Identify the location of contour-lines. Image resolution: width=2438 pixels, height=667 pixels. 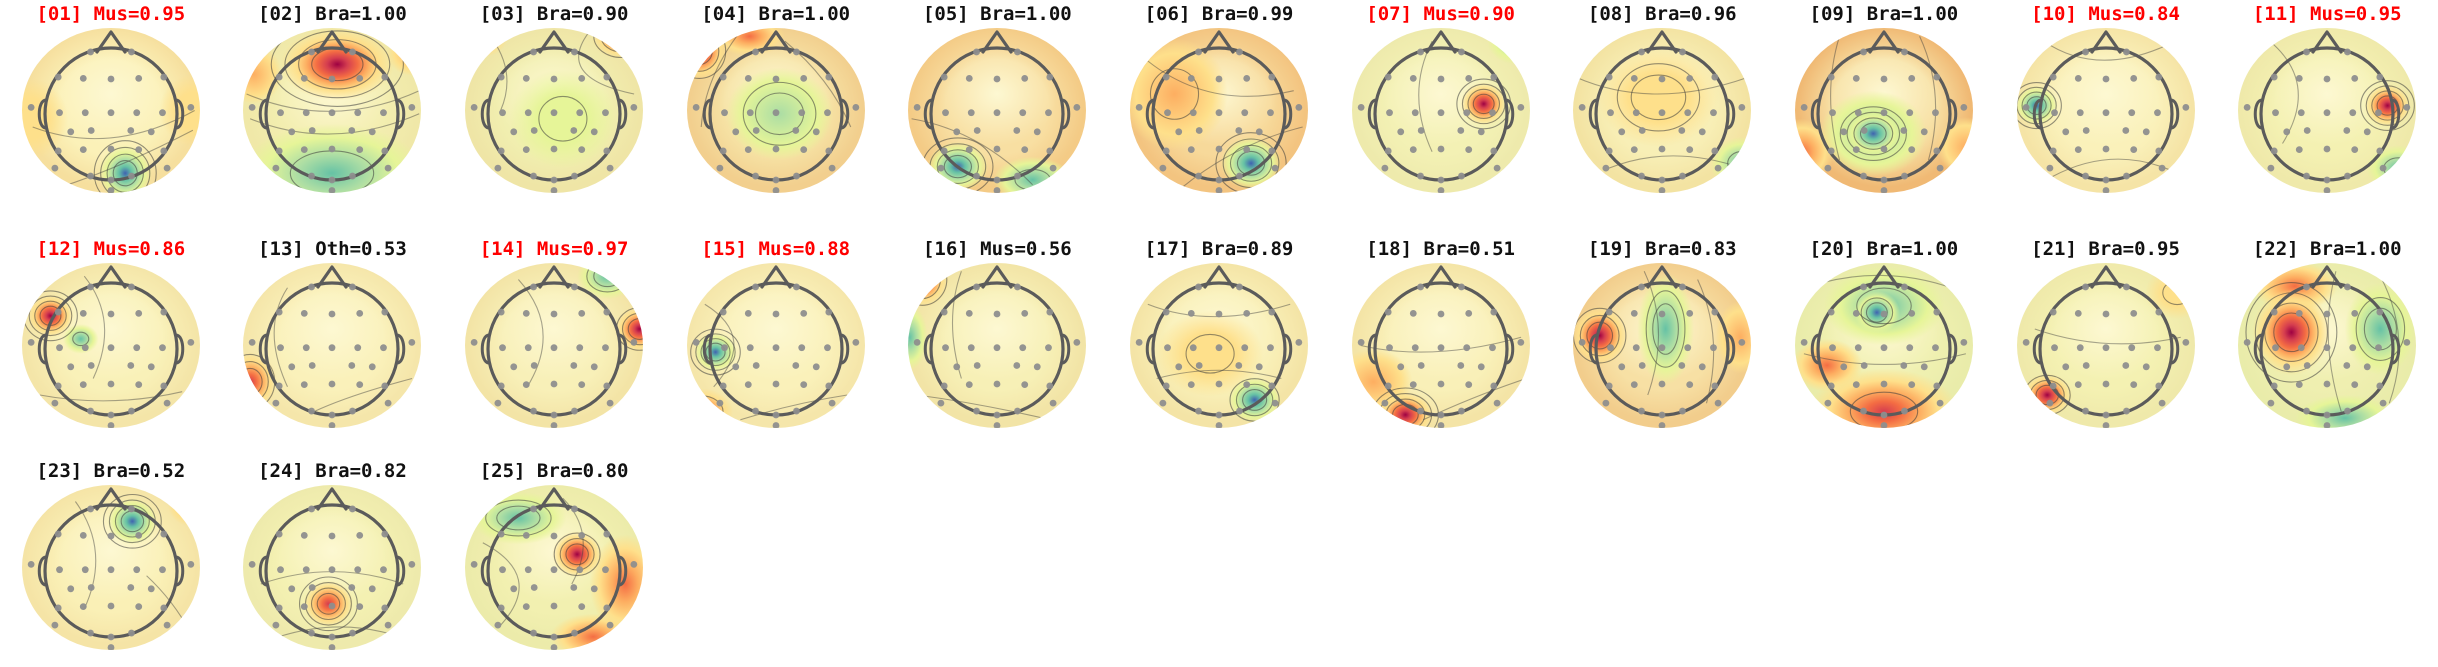
(1219, 362).